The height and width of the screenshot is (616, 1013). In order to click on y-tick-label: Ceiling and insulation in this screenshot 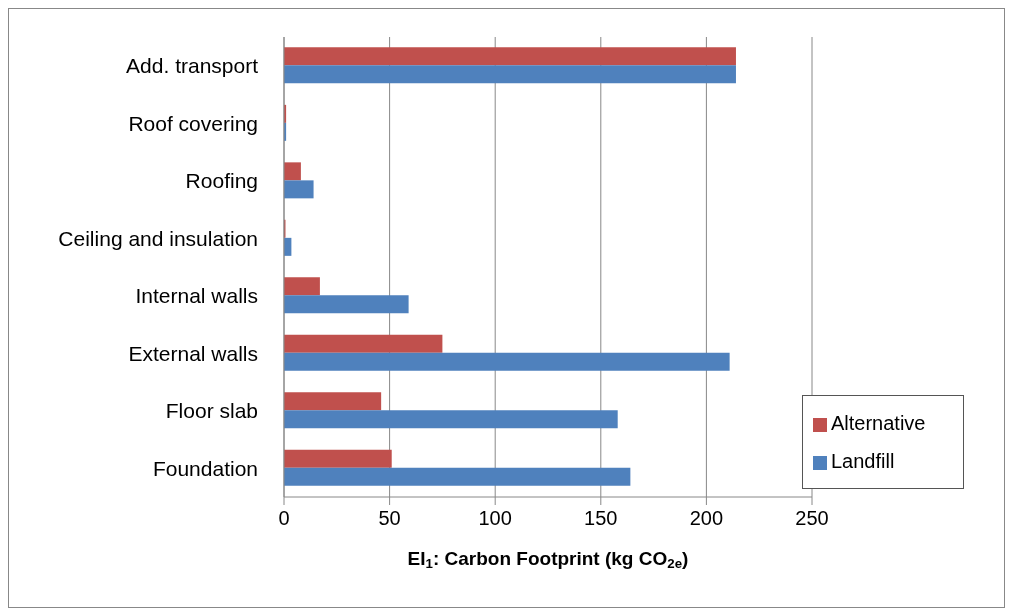, I will do `click(158, 238)`.